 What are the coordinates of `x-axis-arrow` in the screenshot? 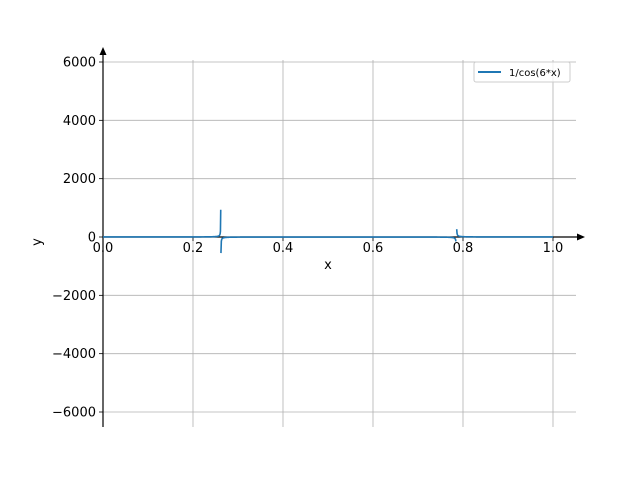 It's located at (581, 237).